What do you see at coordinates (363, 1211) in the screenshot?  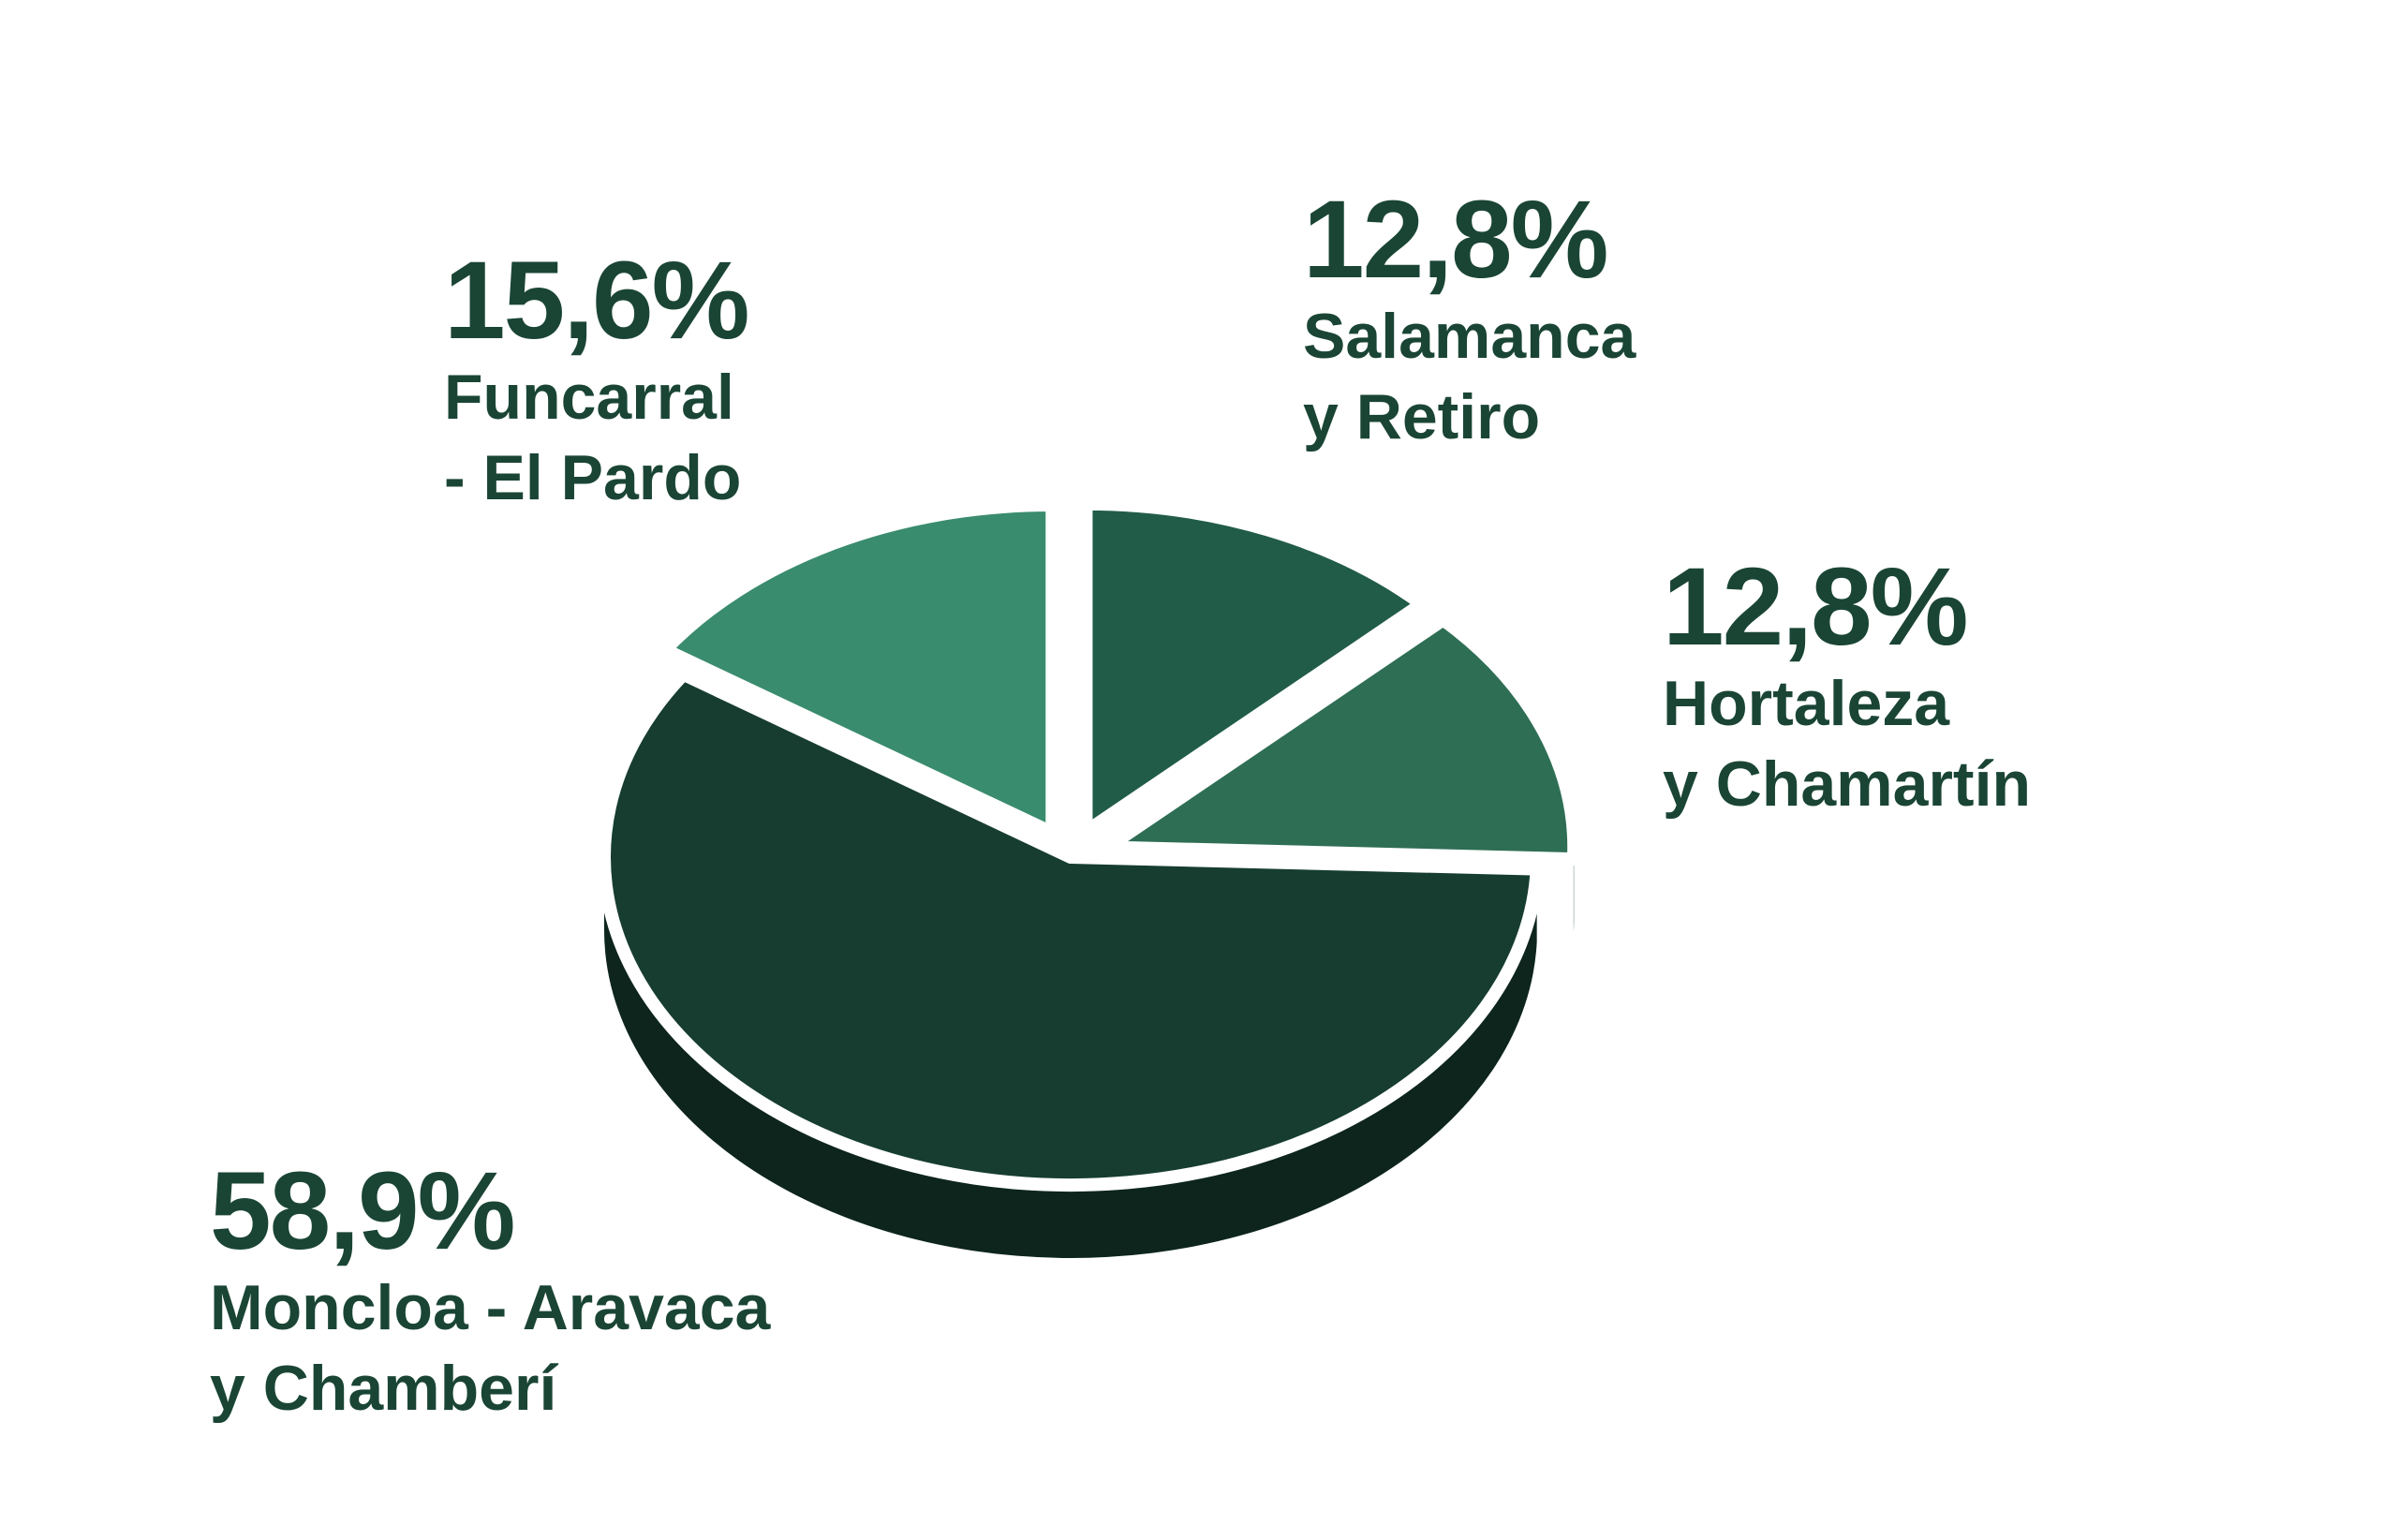 I see `value-label: 58,9%` at bounding box center [363, 1211].